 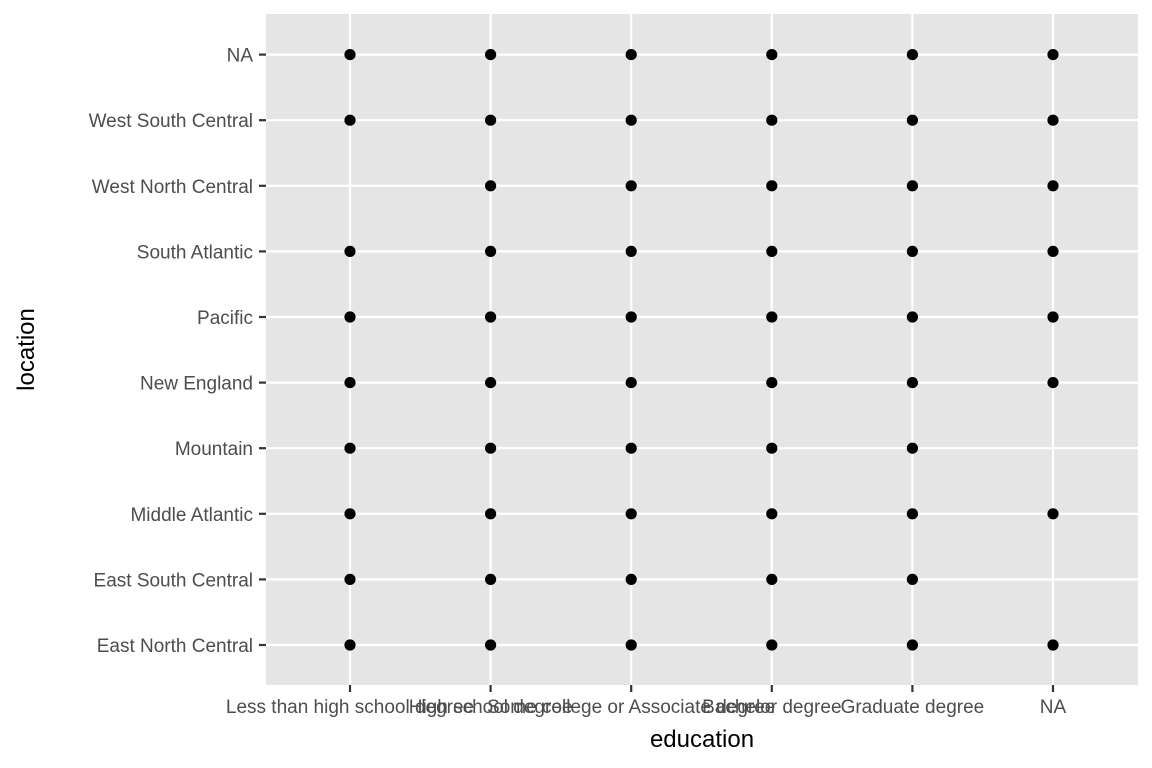 What do you see at coordinates (171, 121) in the screenshot?
I see `y-tick-label: West South Central` at bounding box center [171, 121].